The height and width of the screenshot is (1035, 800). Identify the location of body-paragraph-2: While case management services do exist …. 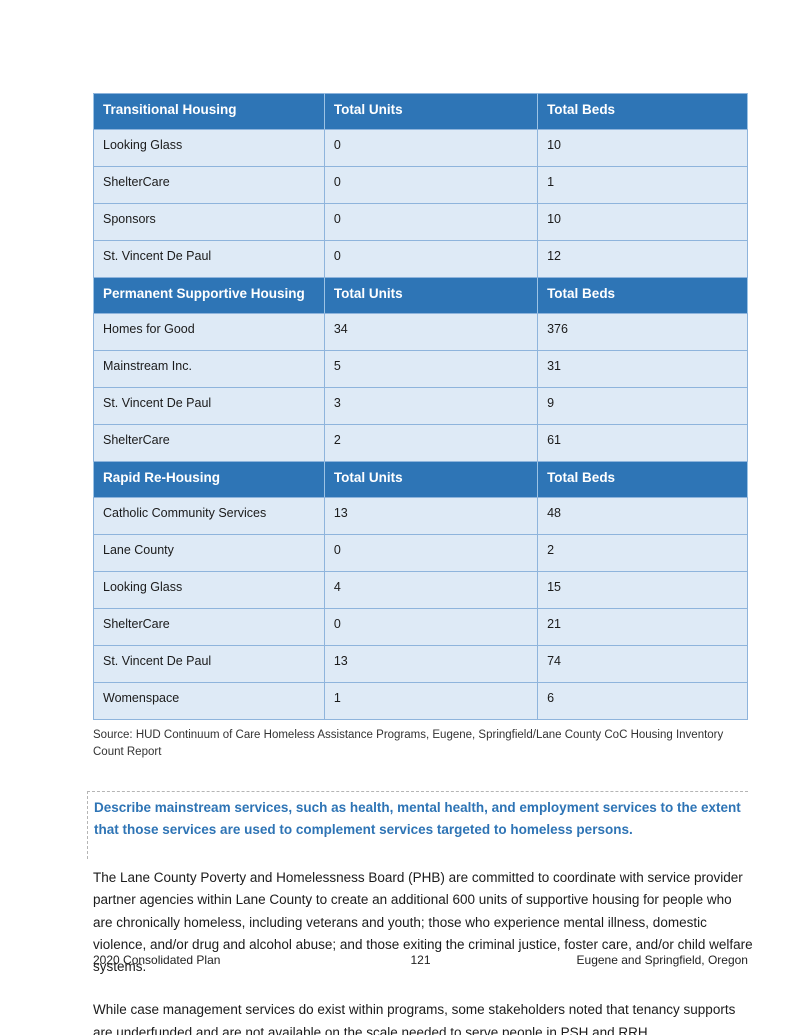
(414, 1018).